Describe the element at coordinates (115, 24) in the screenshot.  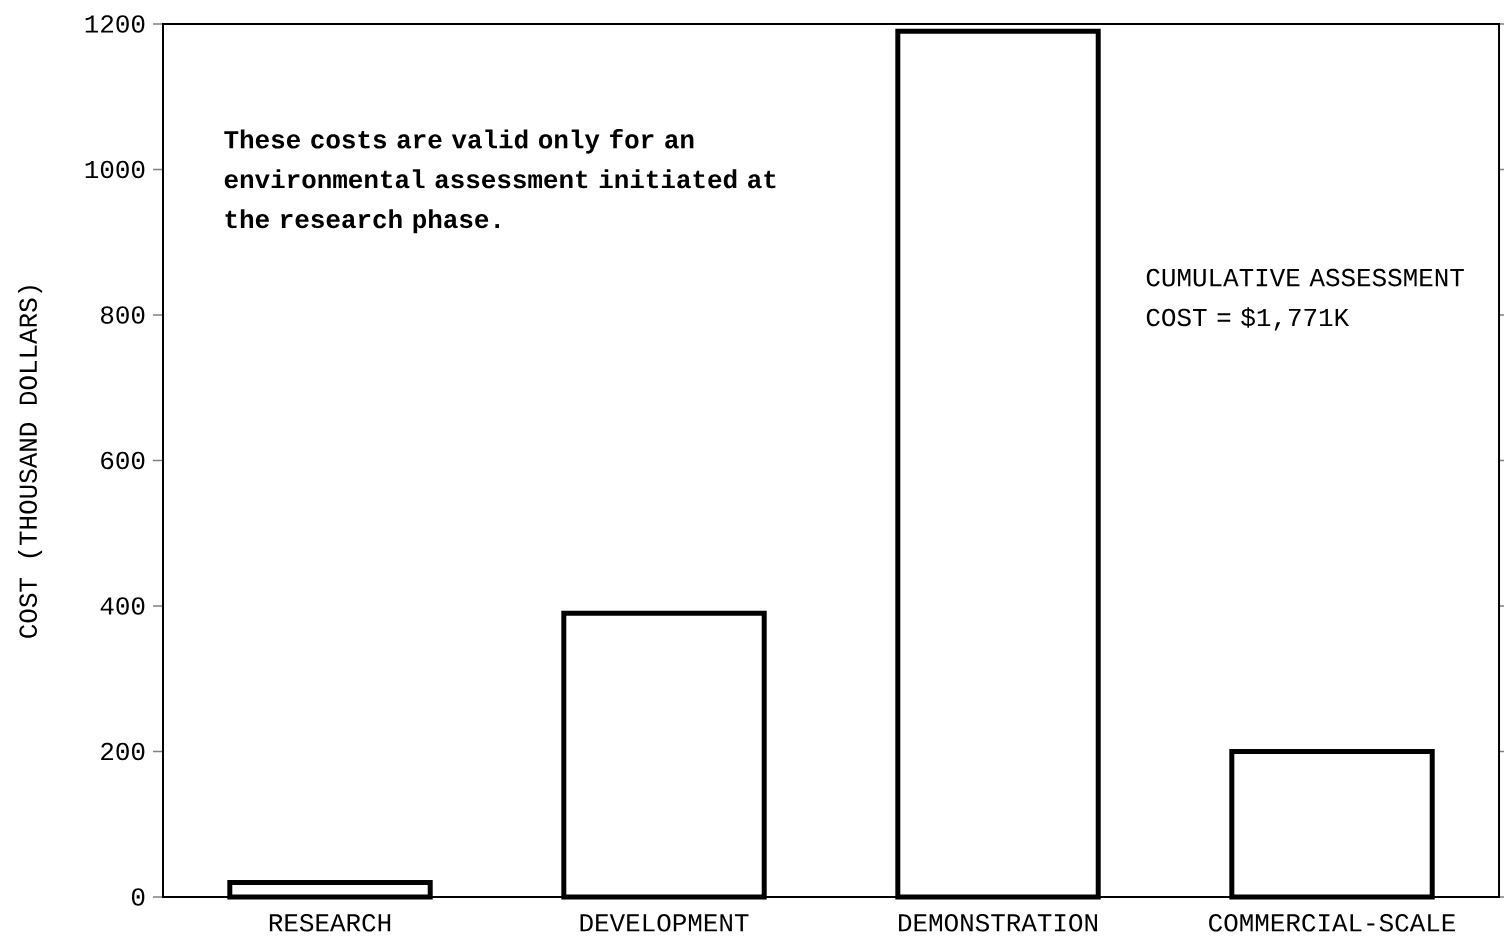
I see `y-tick-label: 1200` at that location.